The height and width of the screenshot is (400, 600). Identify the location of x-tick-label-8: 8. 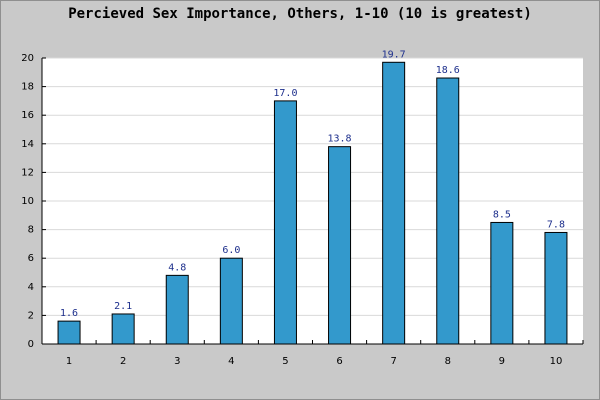
(448, 361).